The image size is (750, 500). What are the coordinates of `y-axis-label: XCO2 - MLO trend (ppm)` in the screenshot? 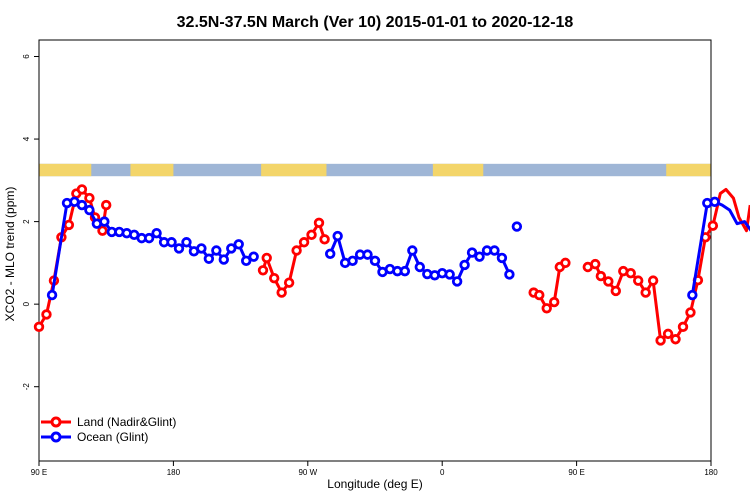 It's located at (10, 254).